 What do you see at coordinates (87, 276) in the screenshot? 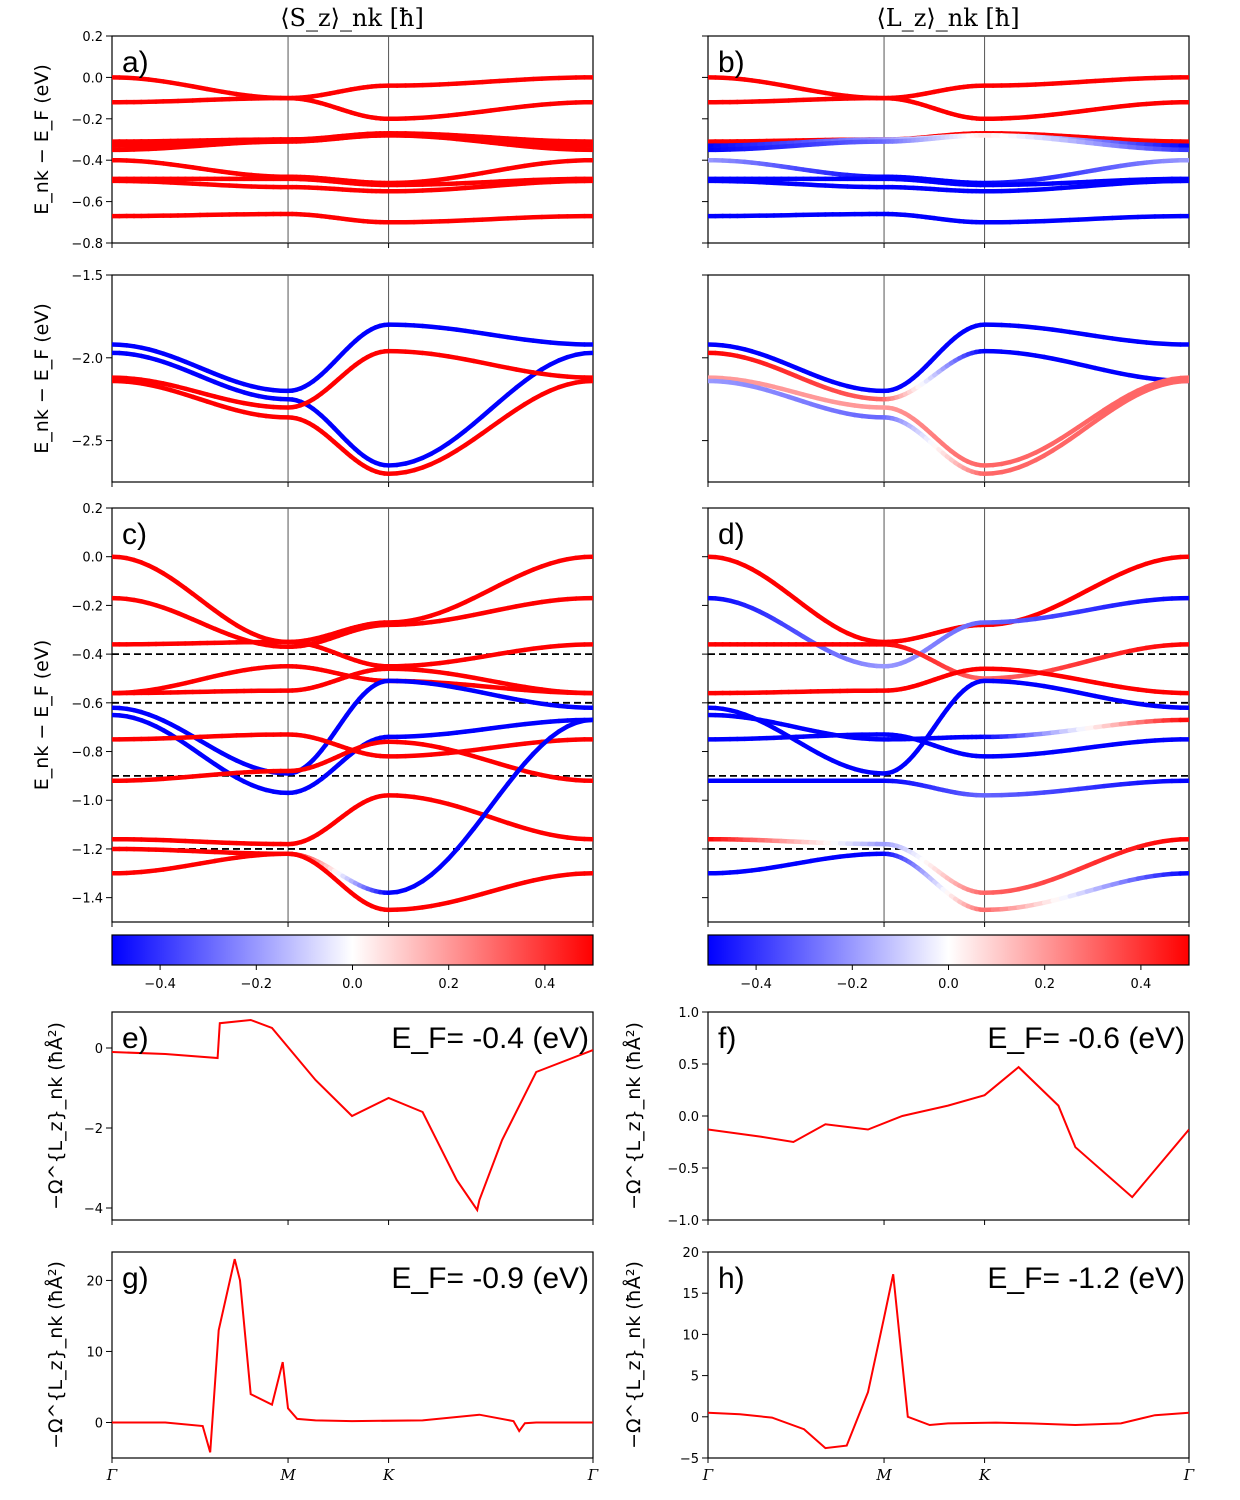
I see `ytick-label: −1.5` at bounding box center [87, 276].